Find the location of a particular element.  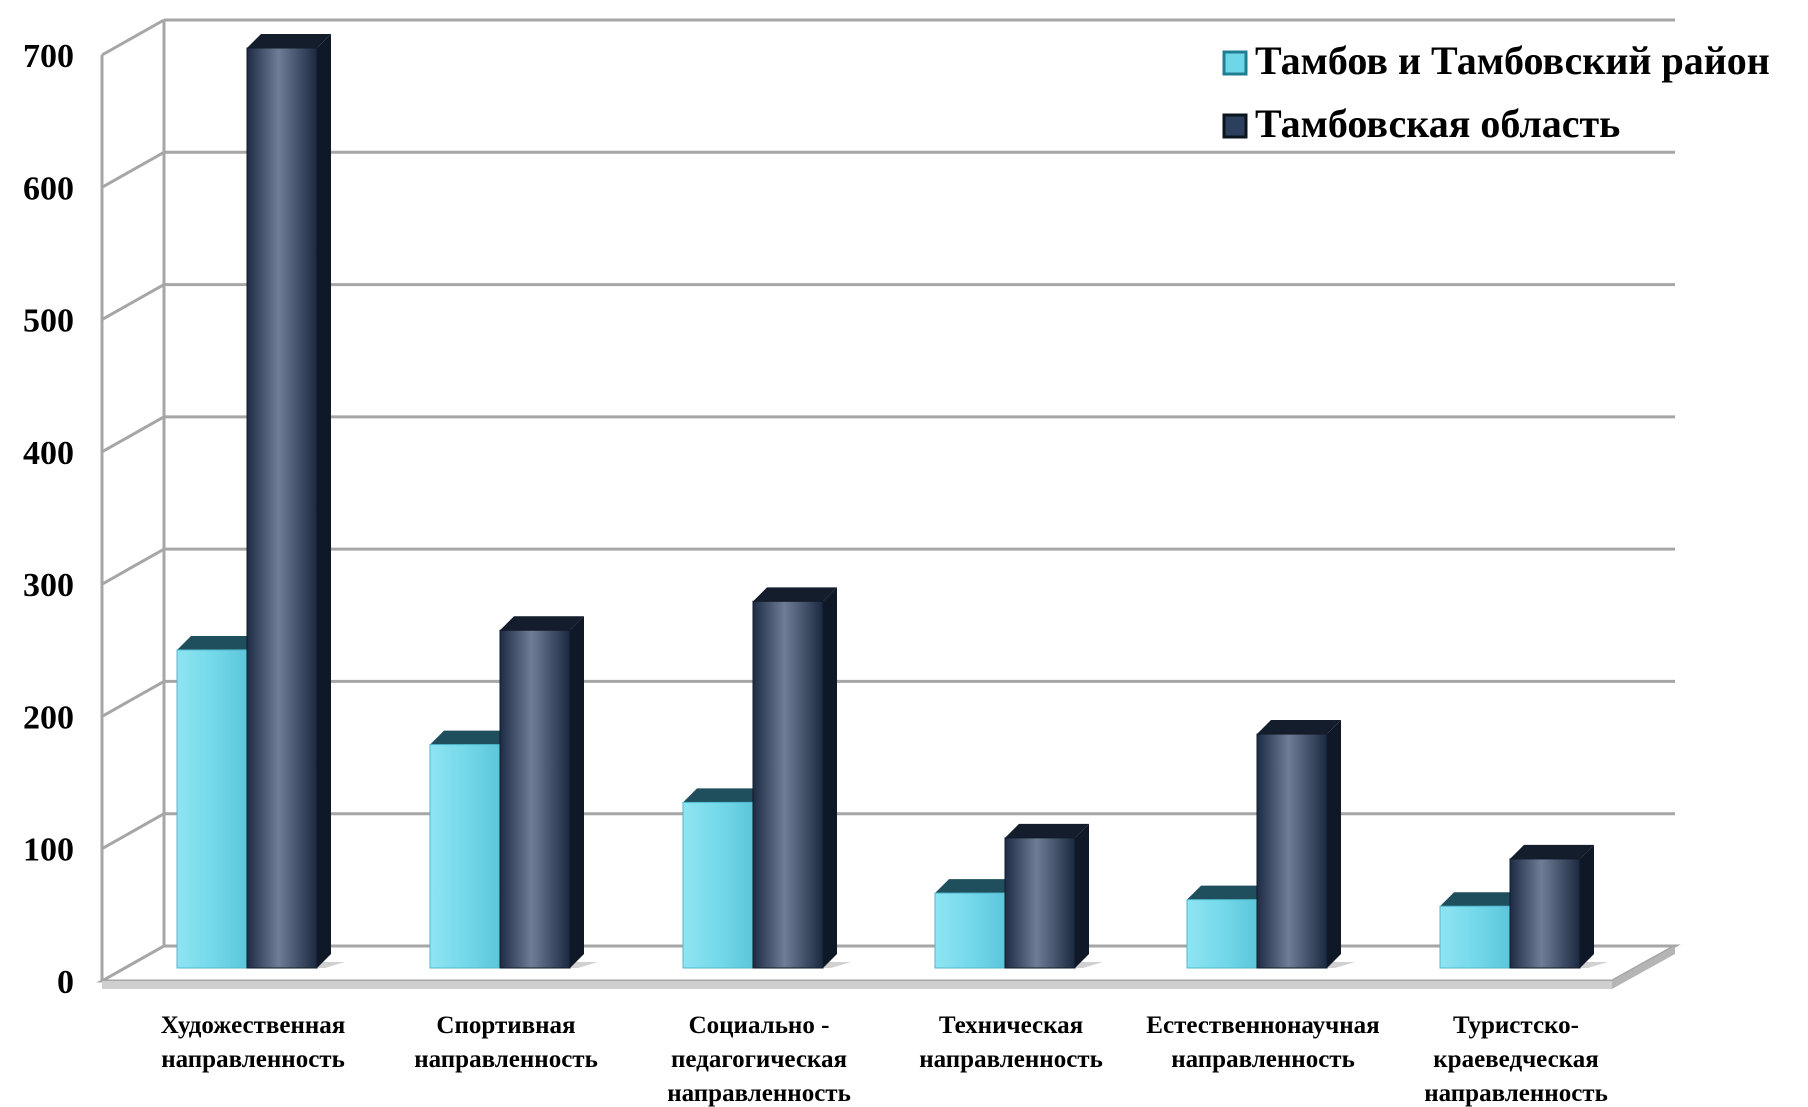

y-tick-label: 400 is located at coordinates (48, 453).